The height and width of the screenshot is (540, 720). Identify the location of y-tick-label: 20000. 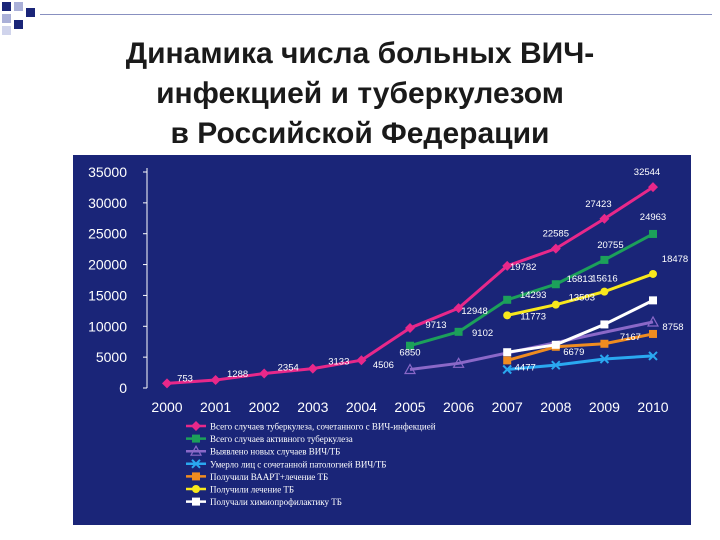
(107, 265).